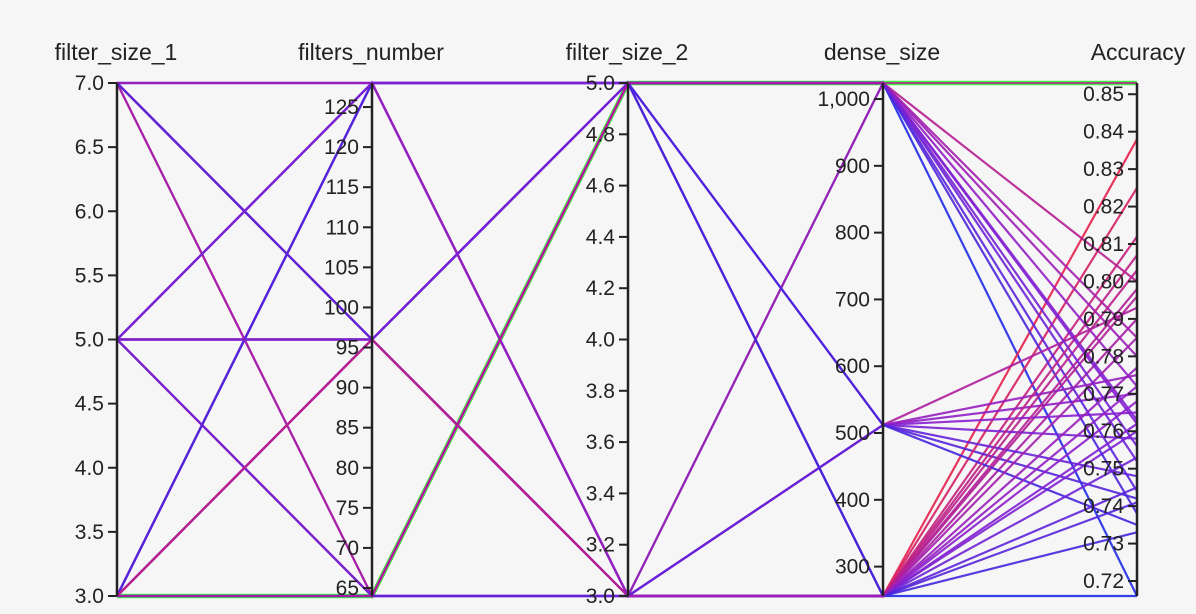  I want to click on tick-label: 90, so click(347, 388).